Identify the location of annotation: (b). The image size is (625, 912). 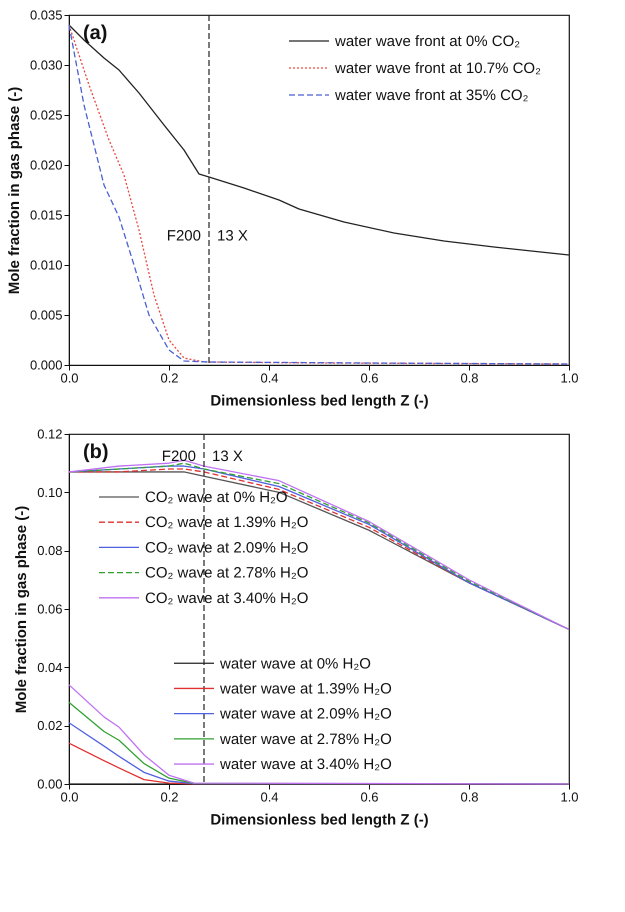
(96, 452).